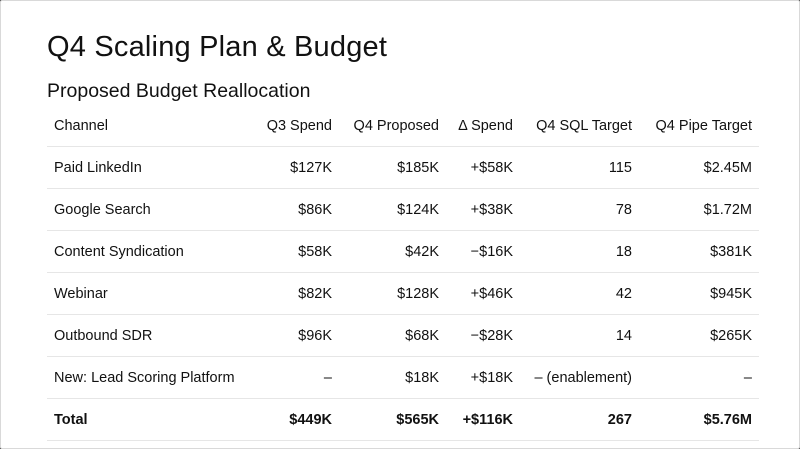 This screenshot has height=449, width=800. Describe the element at coordinates (392, 251) in the screenshot. I see `cell-q4-proposed: $42K` at that location.